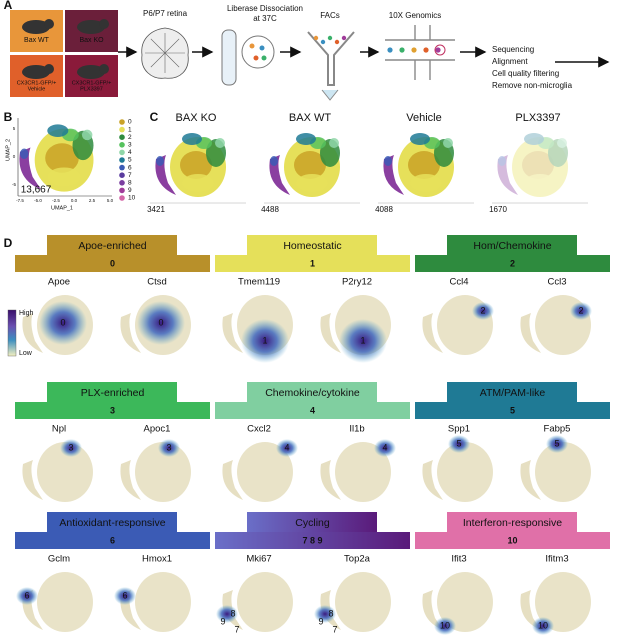  I want to click on legend-label: 0, so click(130, 122).